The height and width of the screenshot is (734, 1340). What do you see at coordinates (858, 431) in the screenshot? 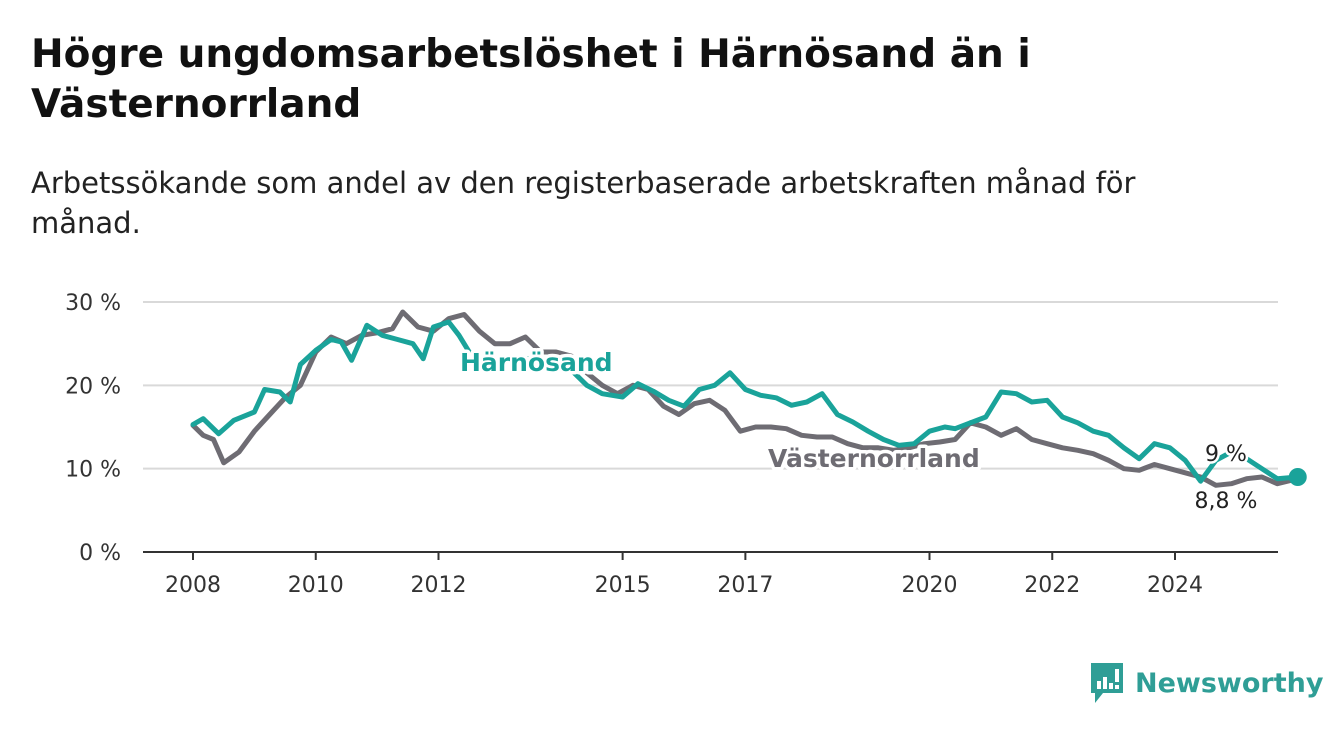
I see `series-labels: Härnösand Västernorrland 9 % 8,8 %` at bounding box center [858, 431].